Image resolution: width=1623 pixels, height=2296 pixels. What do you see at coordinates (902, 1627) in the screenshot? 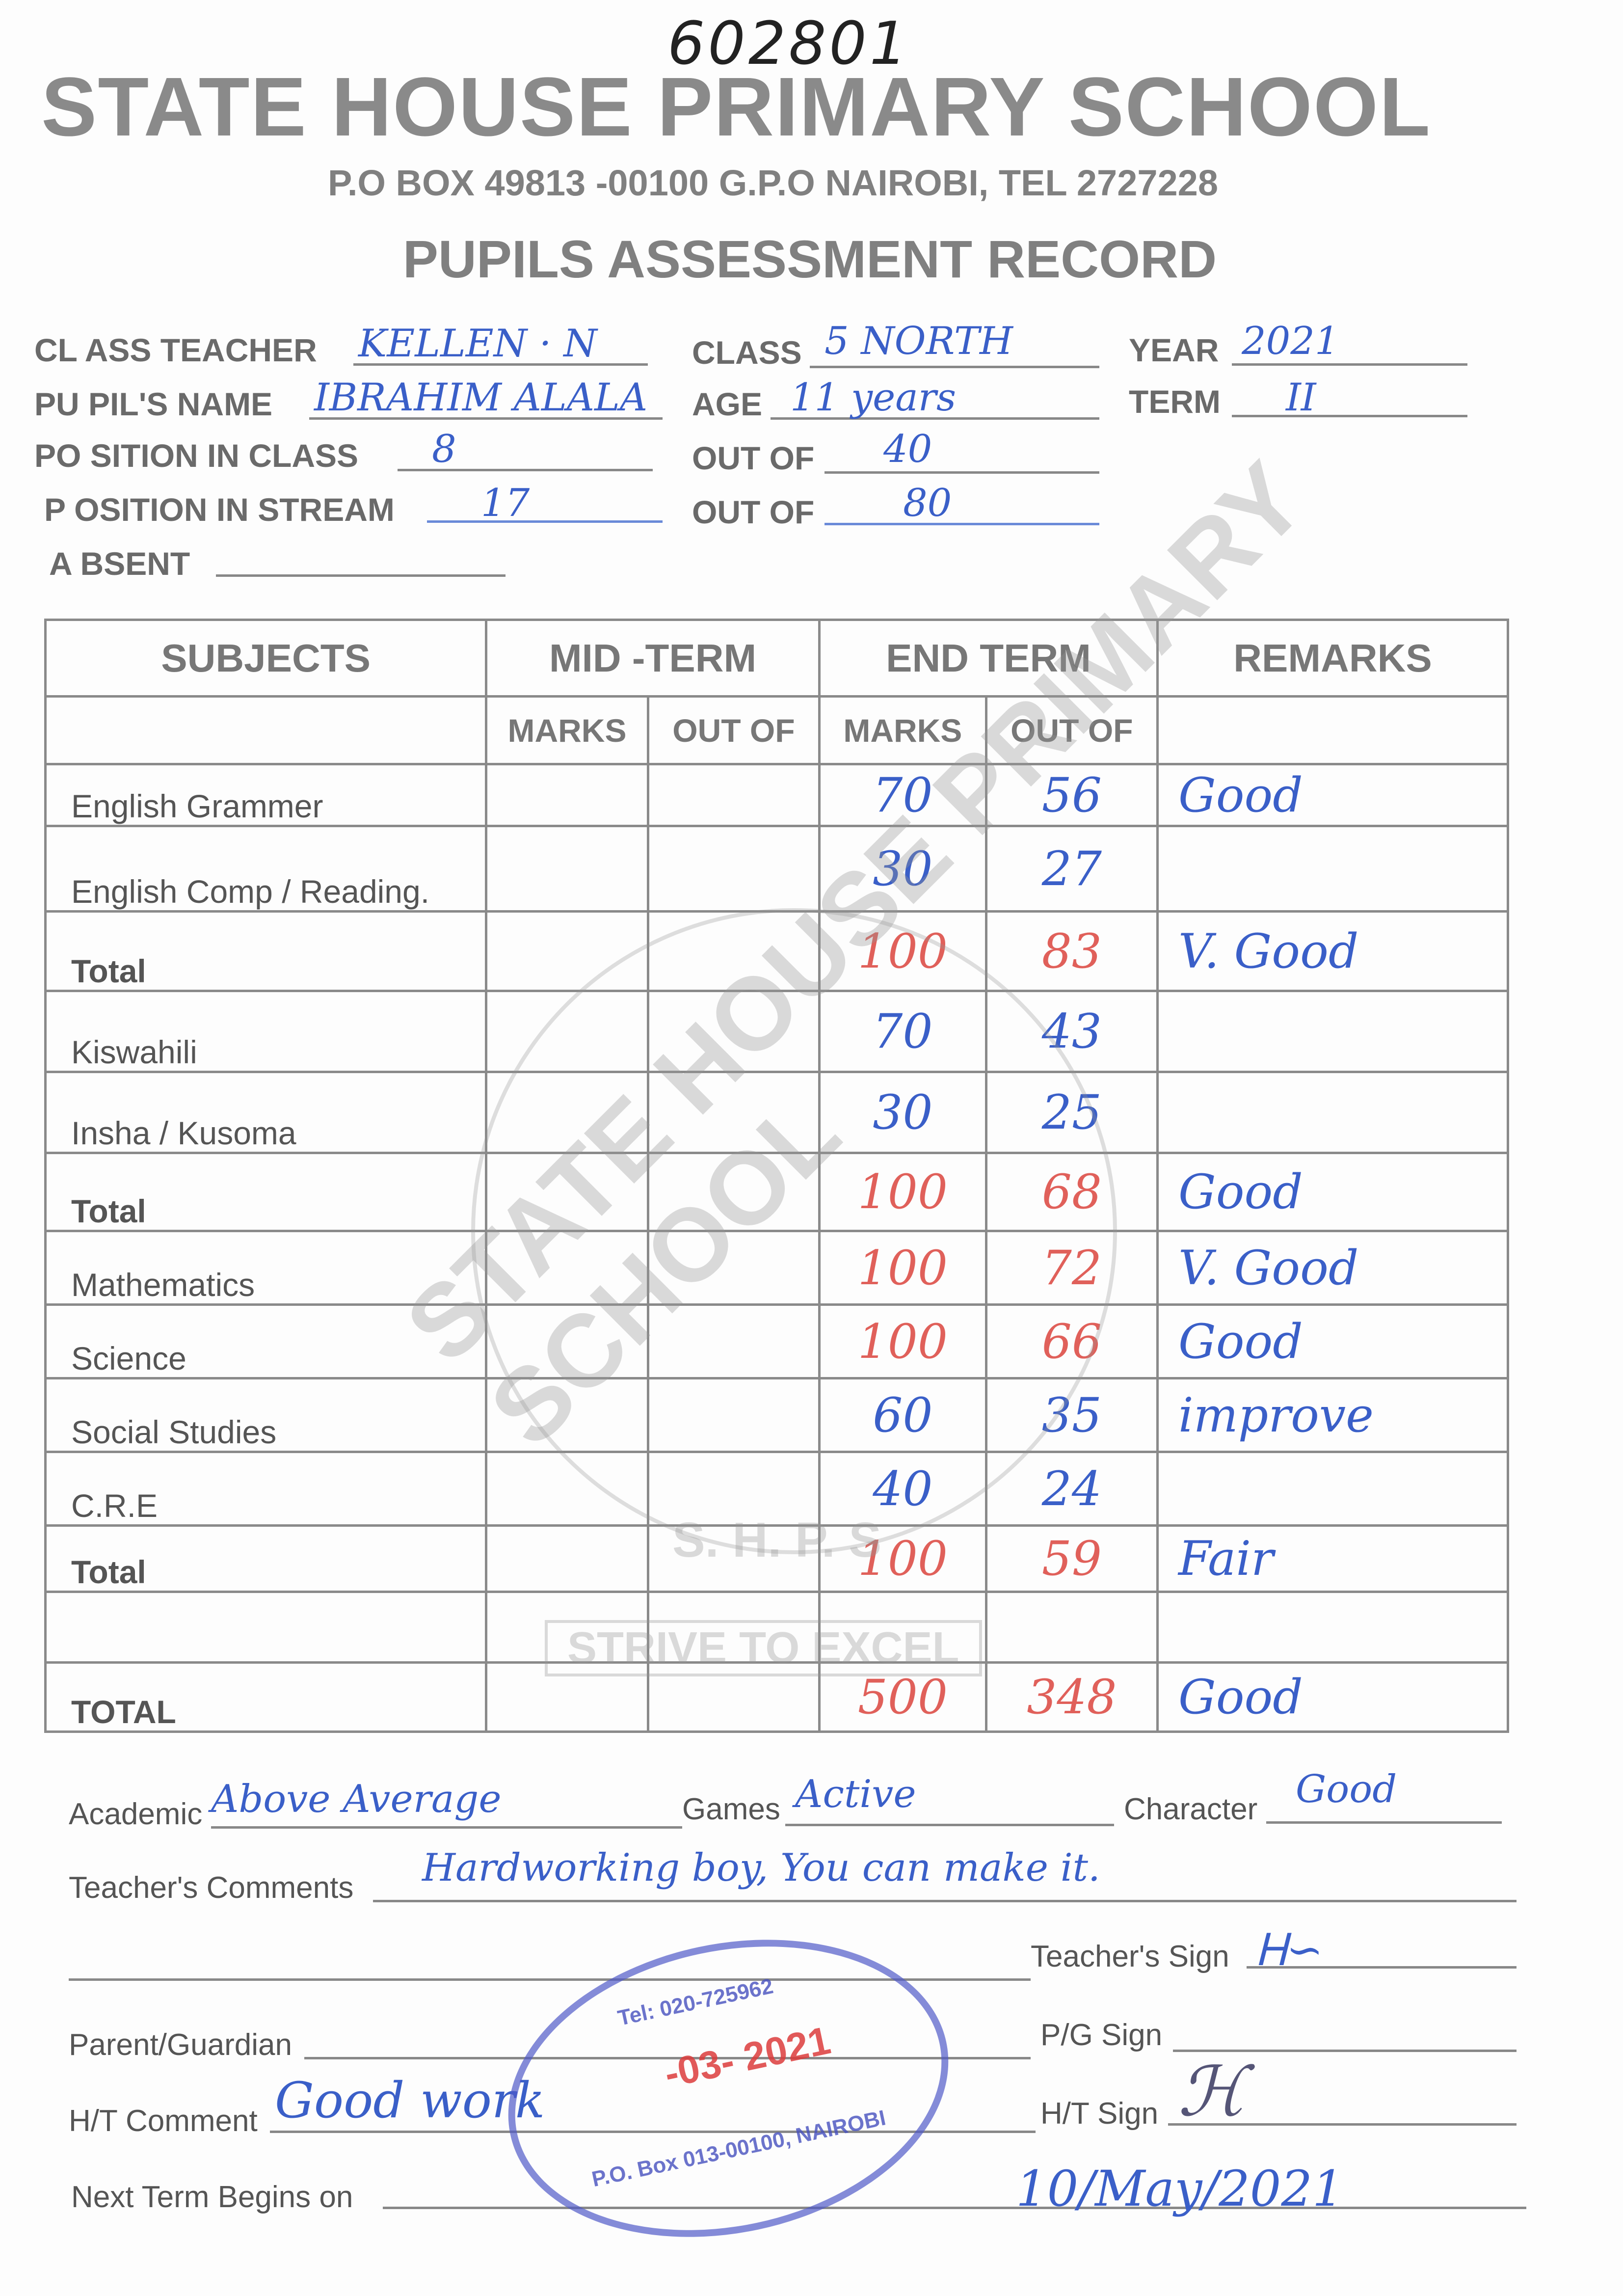
I see `cell-end-marks` at bounding box center [902, 1627].